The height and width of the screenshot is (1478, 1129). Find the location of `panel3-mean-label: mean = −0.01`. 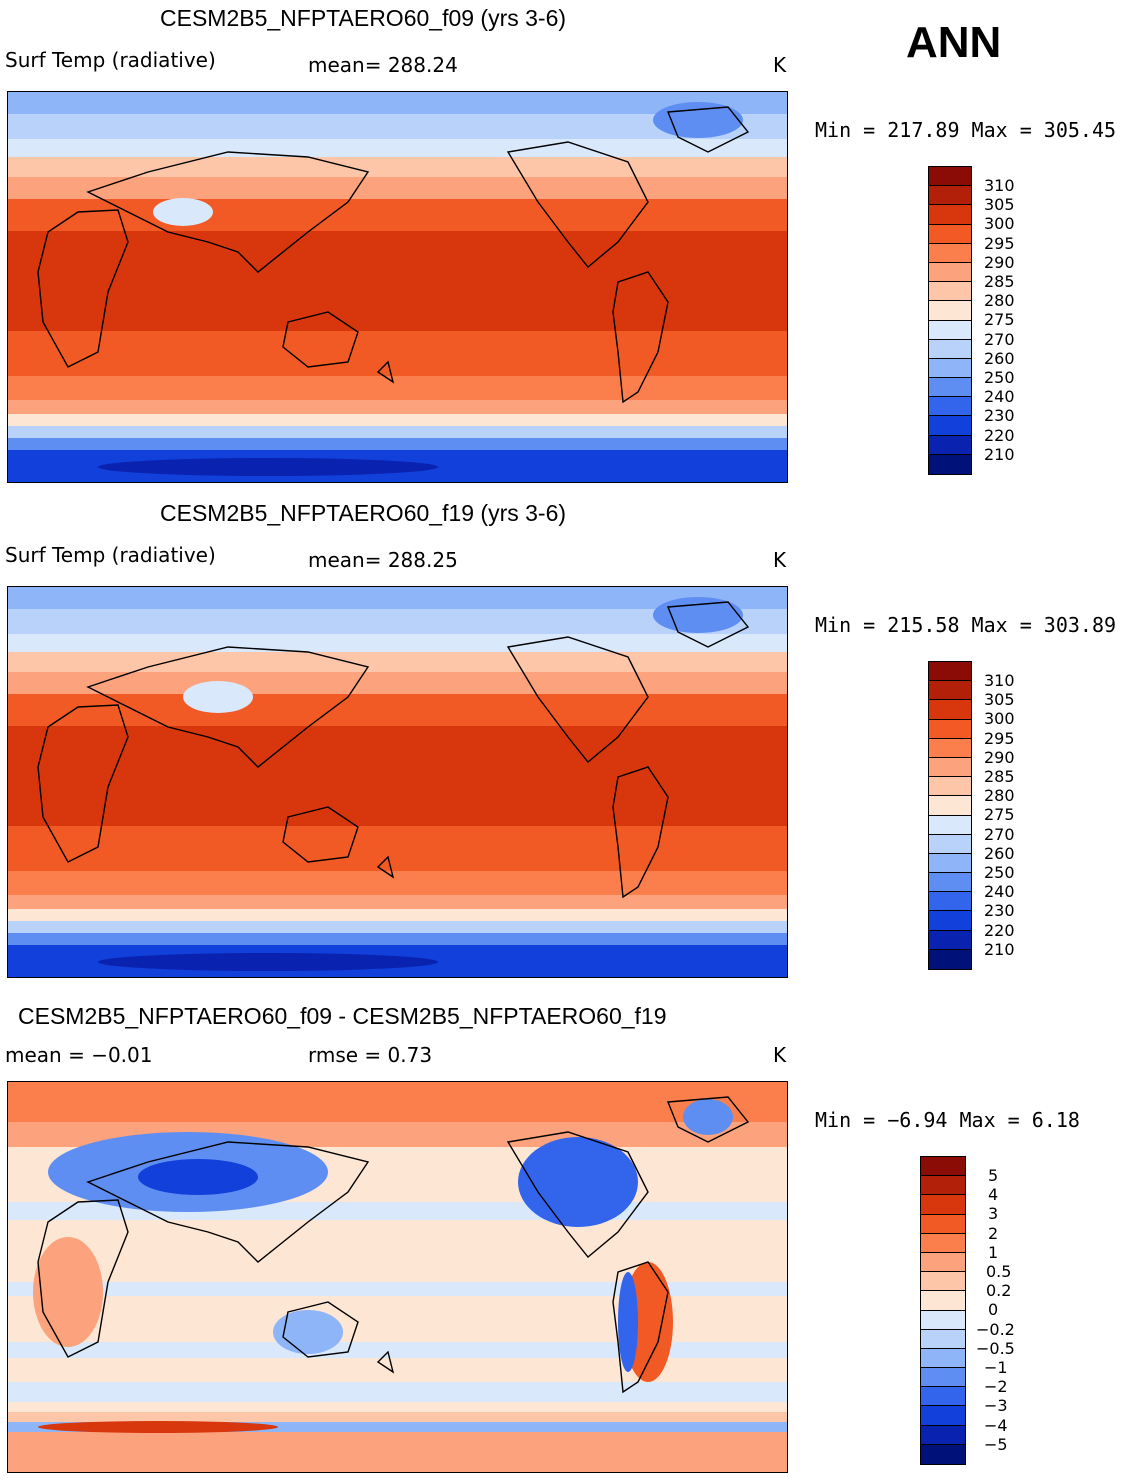

panel3-mean-label: mean = −0.01 is located at coordinates (79, 1055).